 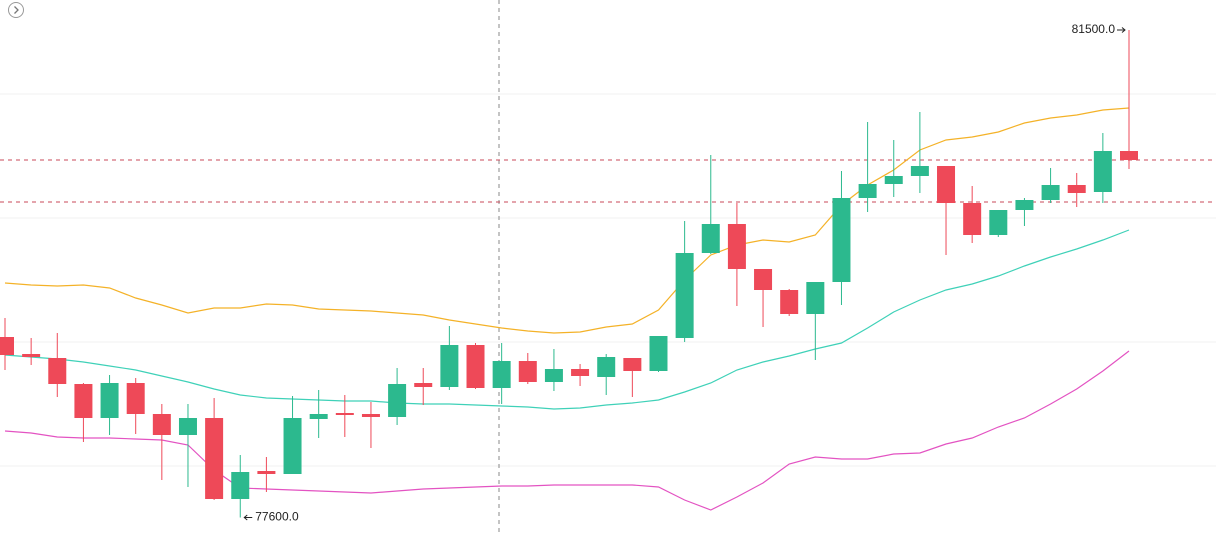 I want to click on nav-button, so click(x=16, y=10).